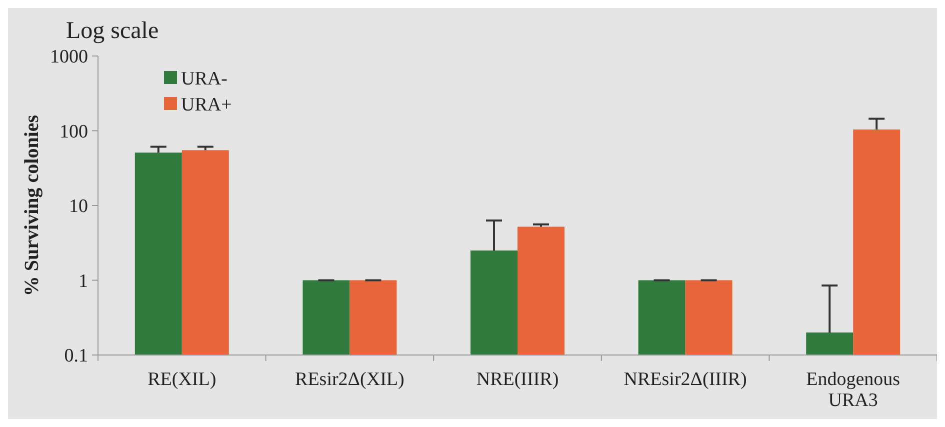  I want to click on x-tick-label: REsir2Δ(XIL), so click(349, 379).